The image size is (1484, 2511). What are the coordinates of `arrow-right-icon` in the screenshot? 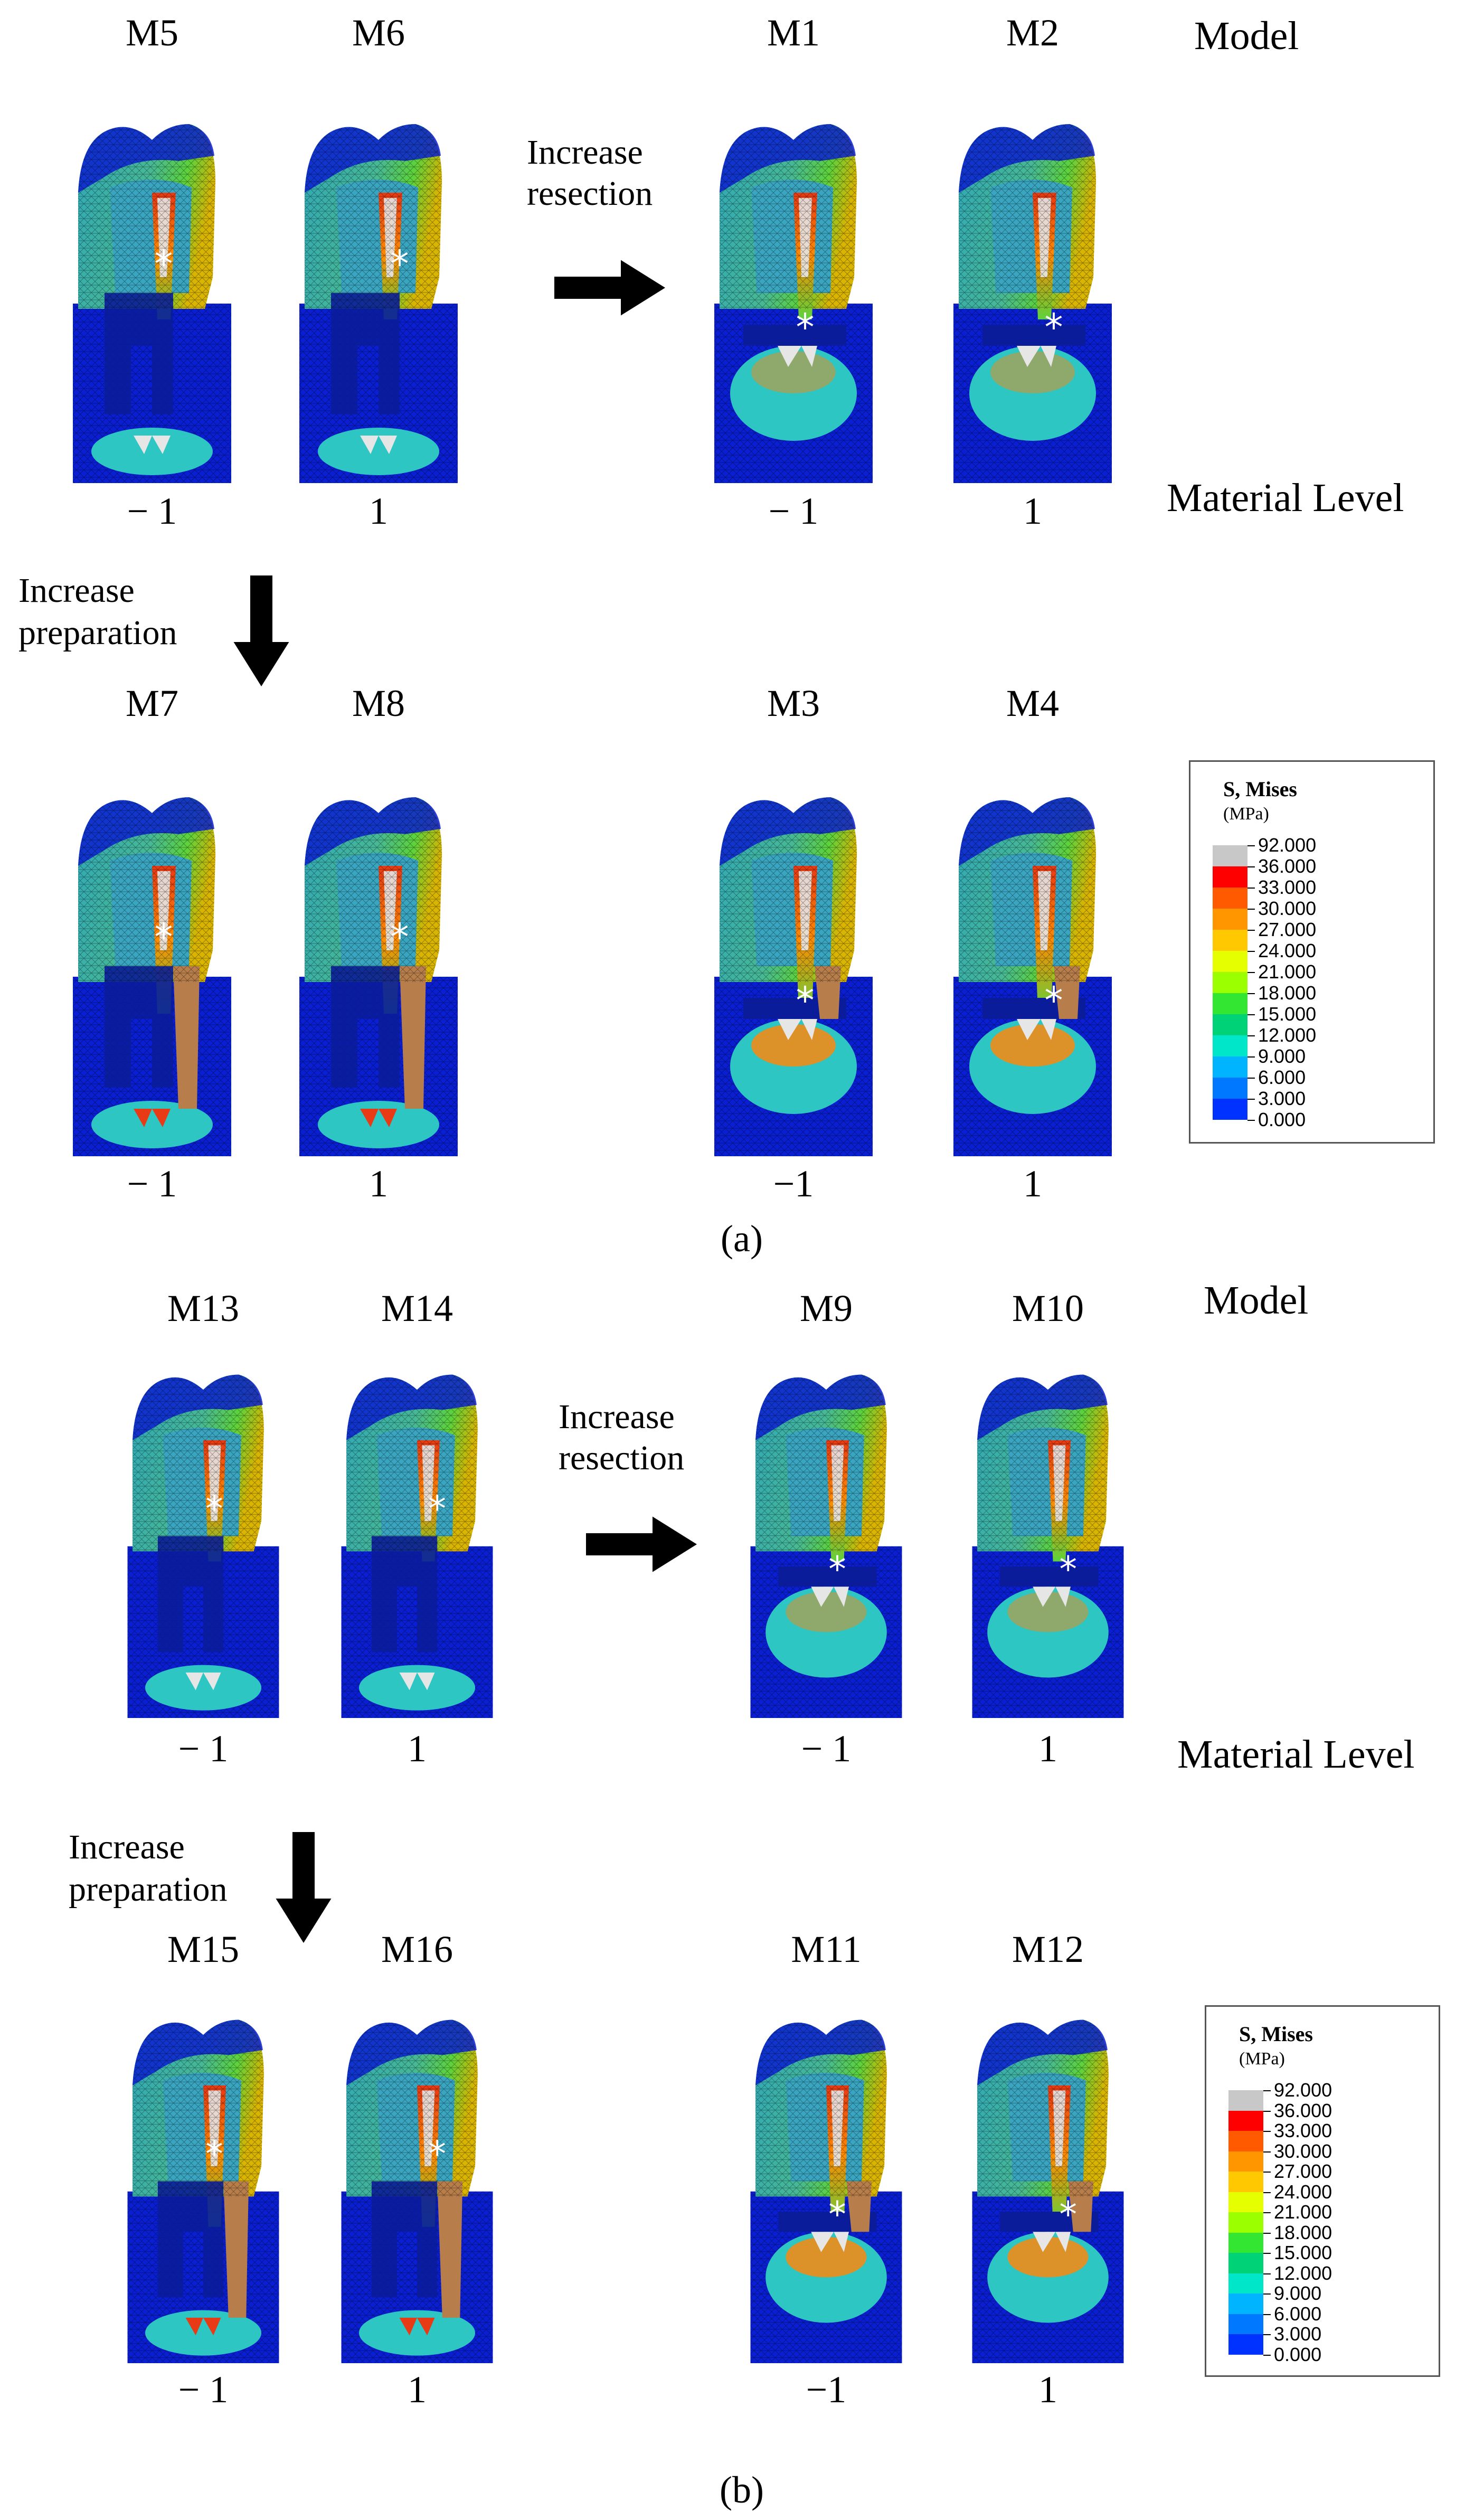 It's located at (609, 288).